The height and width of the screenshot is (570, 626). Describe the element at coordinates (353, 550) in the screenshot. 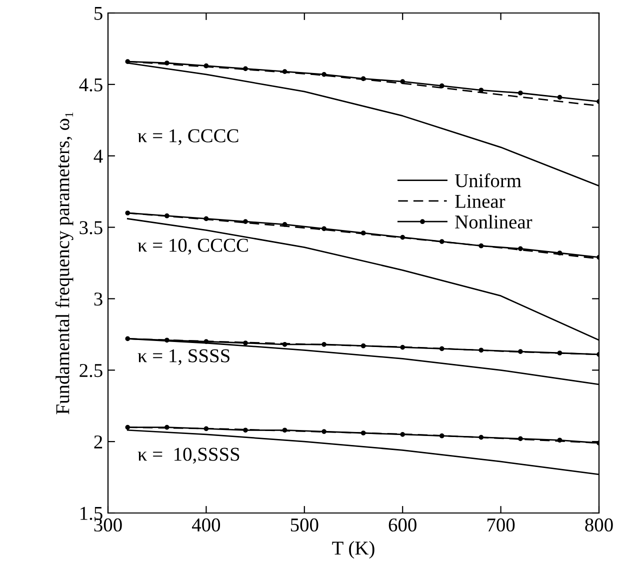

I see `x-axis-title: T (K)` at that location.